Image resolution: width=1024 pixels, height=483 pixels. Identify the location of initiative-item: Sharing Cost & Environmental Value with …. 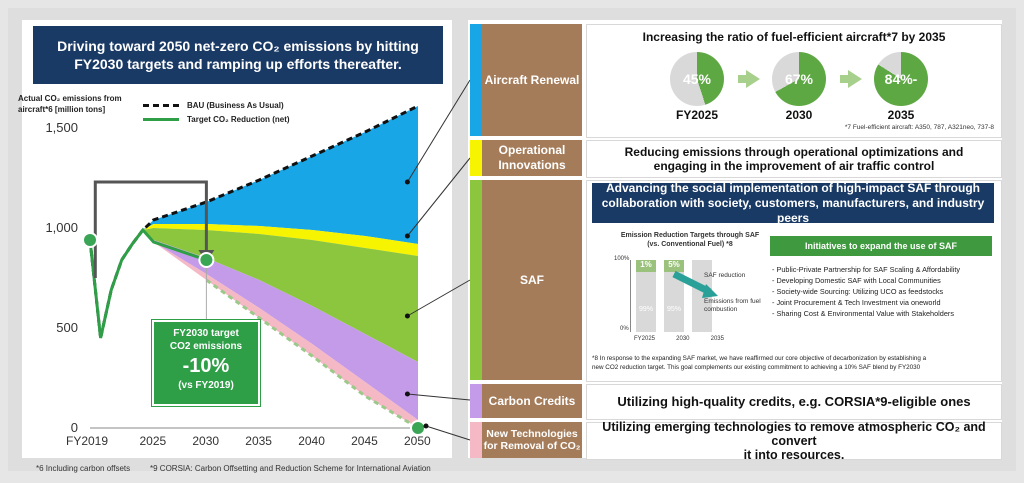
(883, 313).